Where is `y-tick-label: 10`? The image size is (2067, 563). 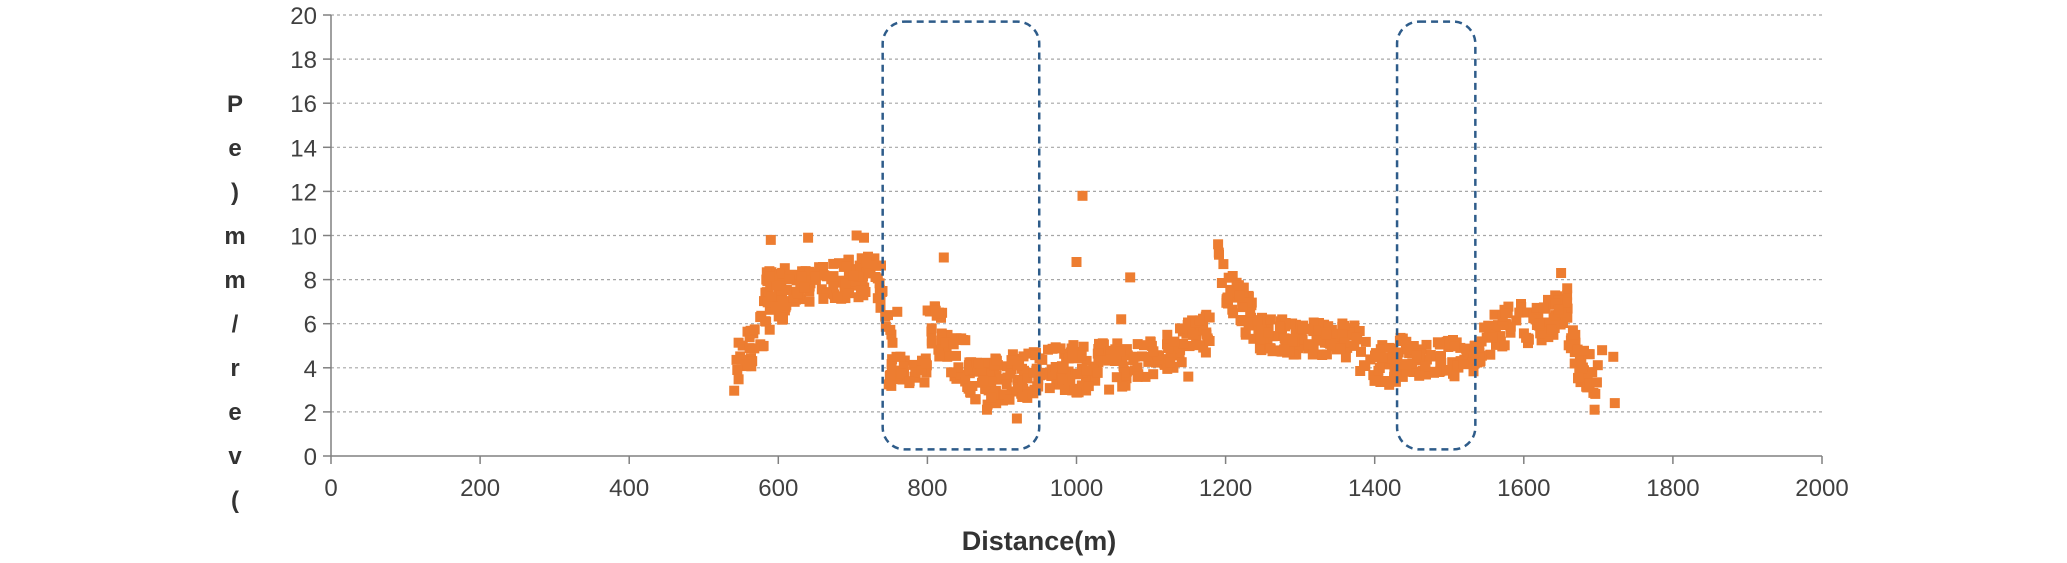 y-tick-label: 10 is located at coordinates (303, 237).